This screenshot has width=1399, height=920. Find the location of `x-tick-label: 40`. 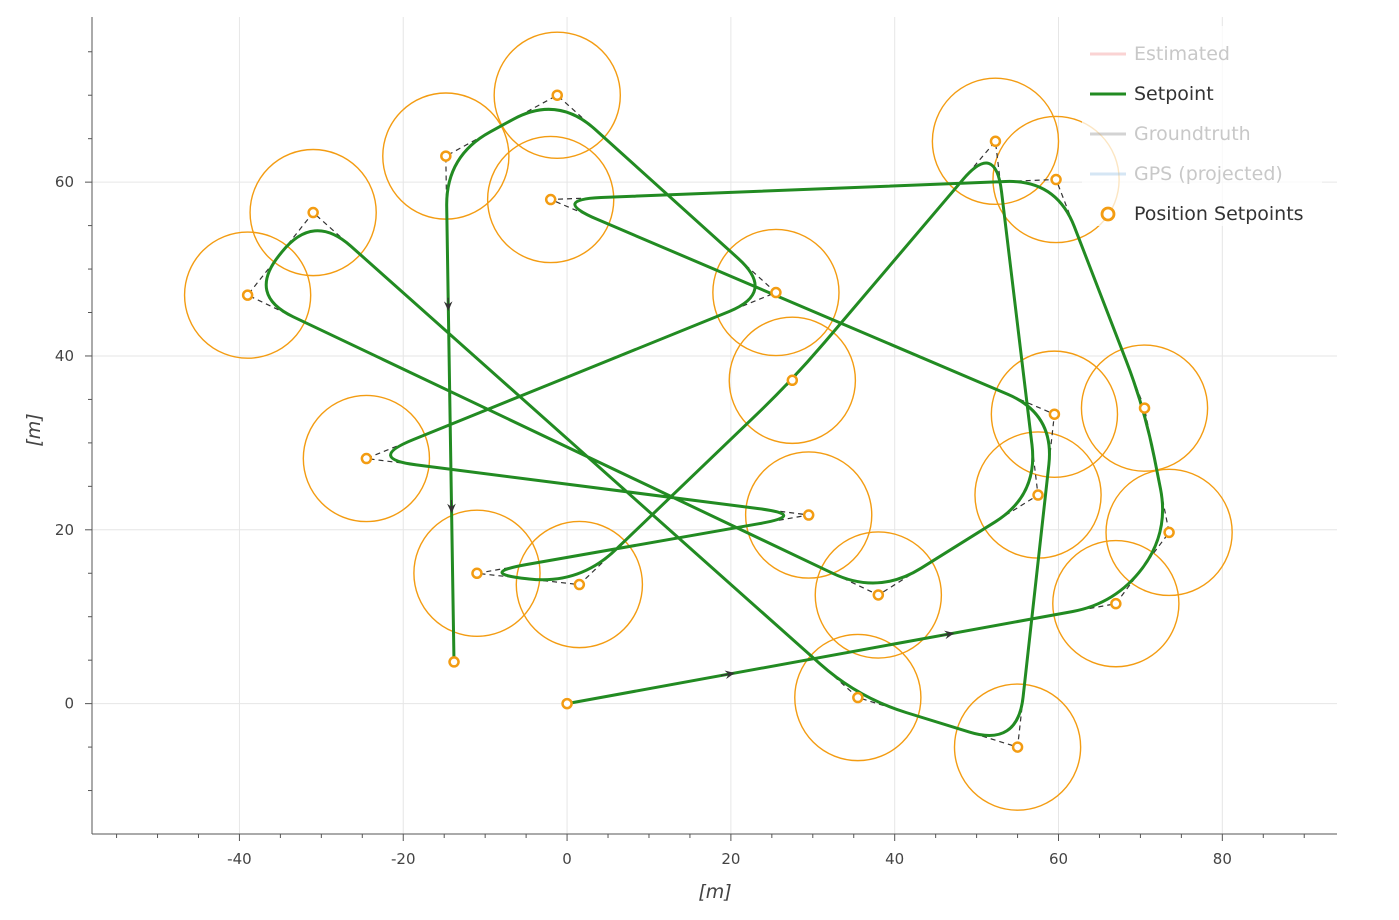

x-tick-label: 40 is located at coordinates (894, 859).